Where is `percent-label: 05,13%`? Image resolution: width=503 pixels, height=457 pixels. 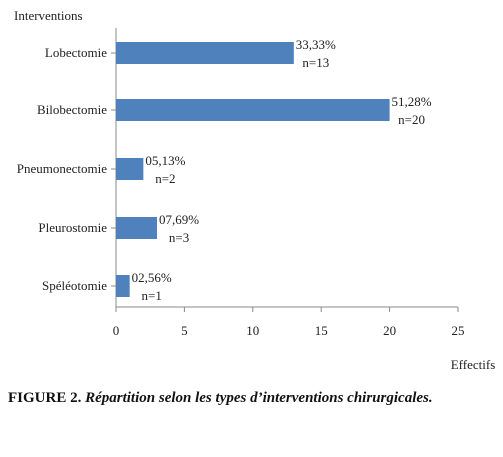
percent-label: 05,13% is located at coordinates (165, 160).